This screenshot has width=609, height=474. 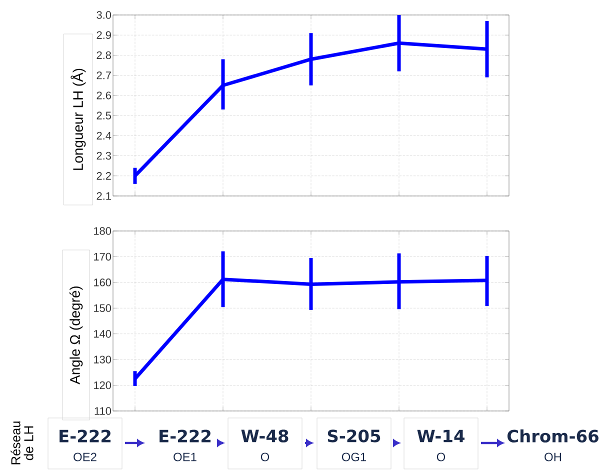 What do you see at coordinates (103, 308) in the screenshot?
I see `y-tick-label: 150` at bounding box center [103, 308].